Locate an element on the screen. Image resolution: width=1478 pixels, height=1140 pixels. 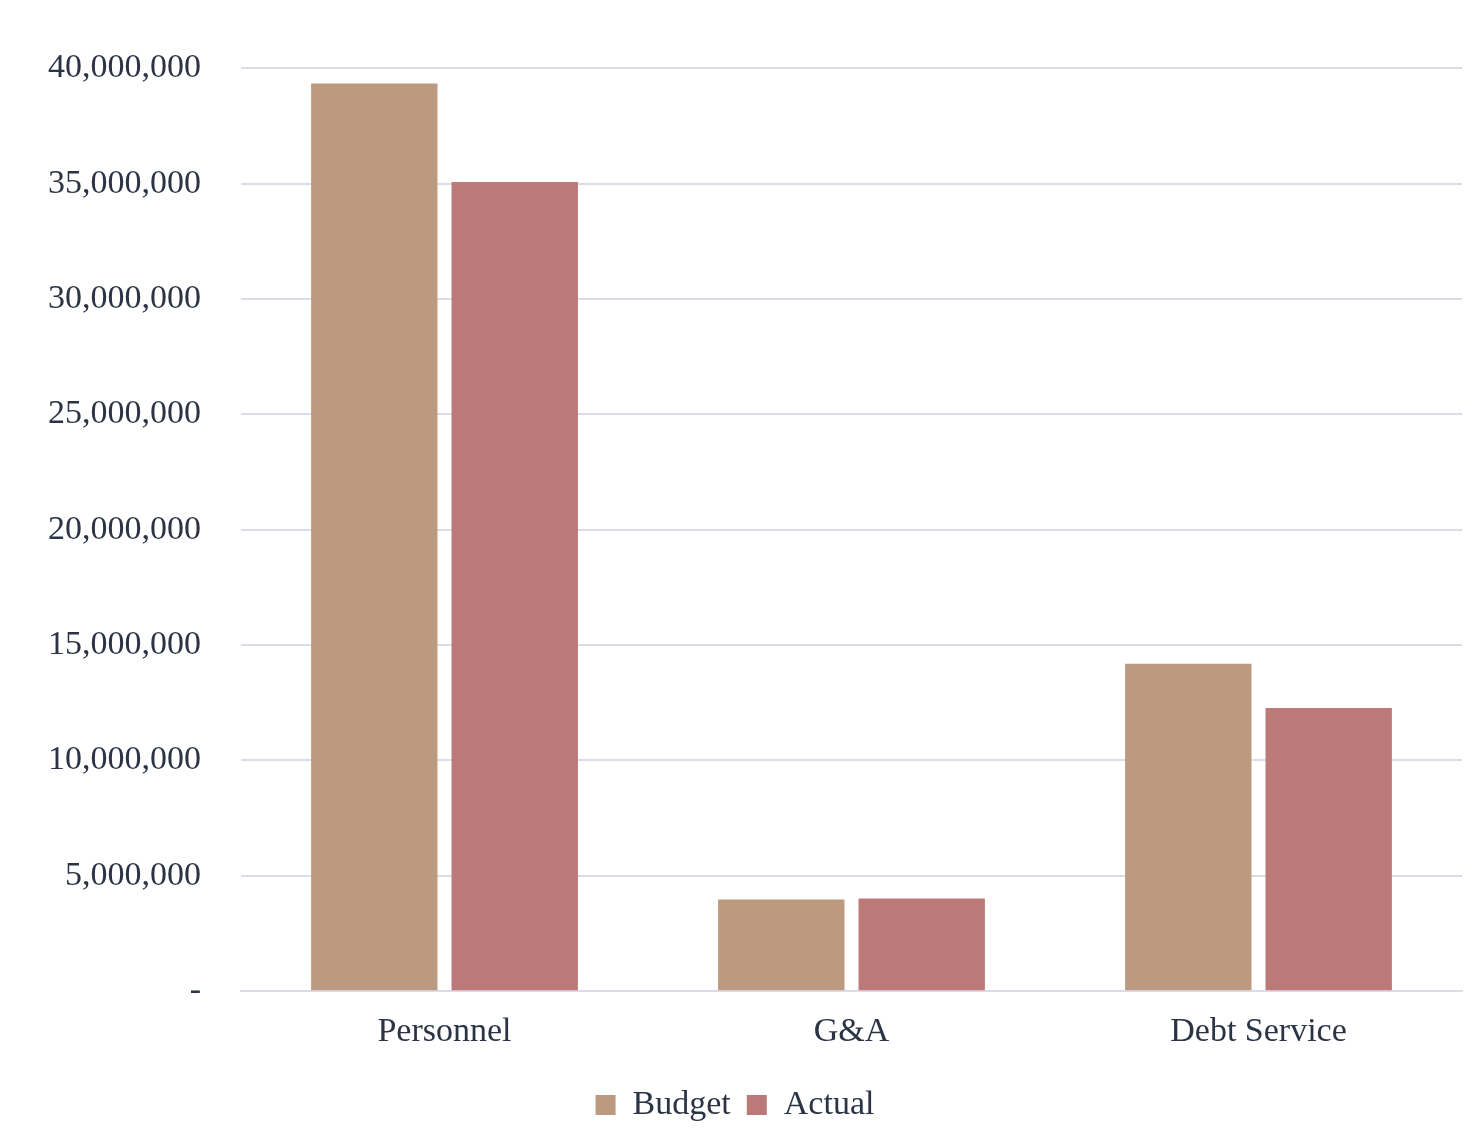
y-tick-label: 10,000,000 is located at coordinates (124, 758).